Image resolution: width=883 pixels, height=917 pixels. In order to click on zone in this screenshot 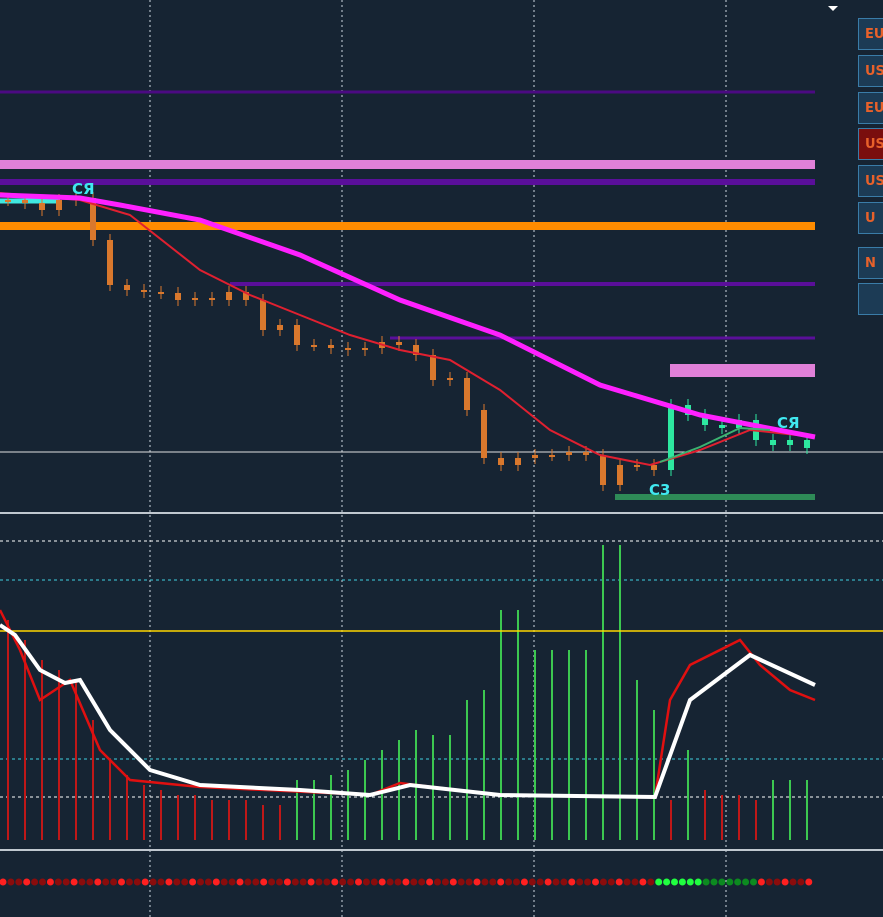, I will do `click(742, 370)`.